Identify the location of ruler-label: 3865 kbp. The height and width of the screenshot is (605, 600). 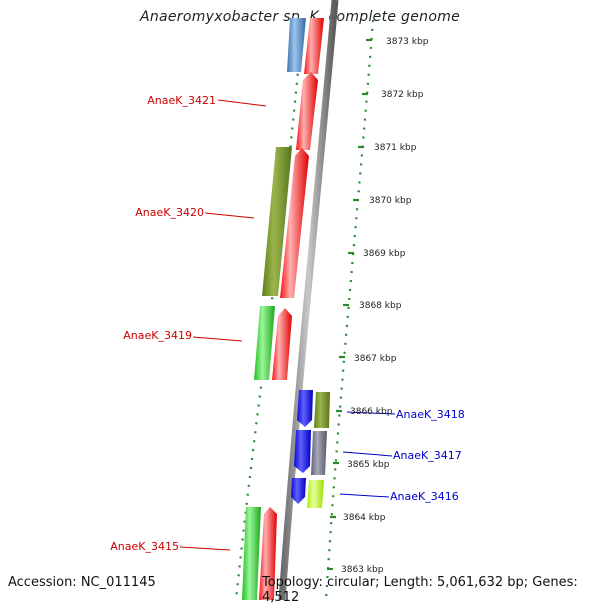
(368, 465).